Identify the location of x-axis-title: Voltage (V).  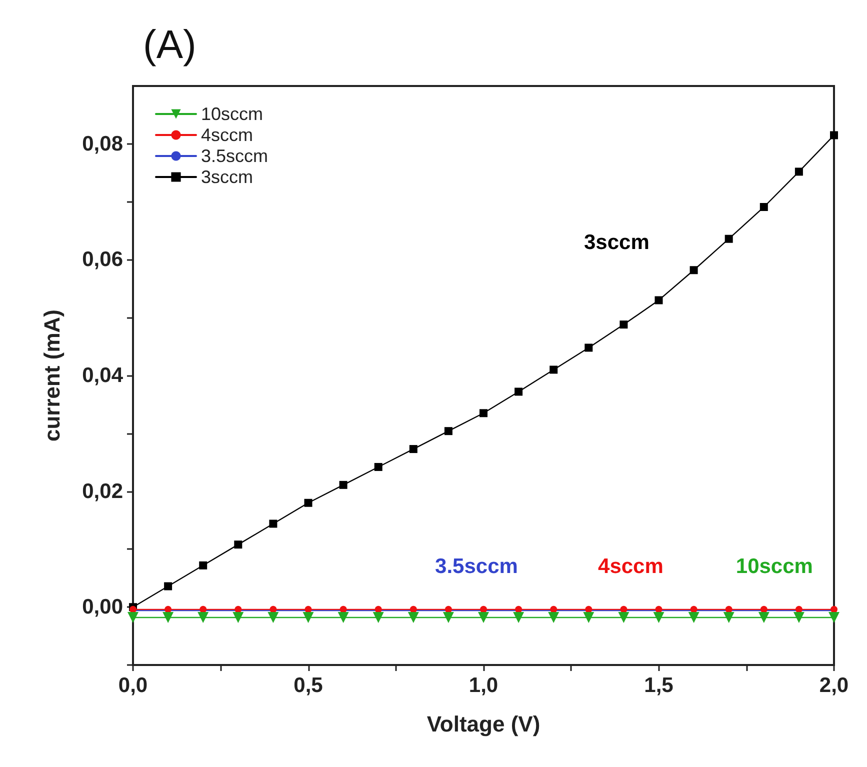
(483, 724).